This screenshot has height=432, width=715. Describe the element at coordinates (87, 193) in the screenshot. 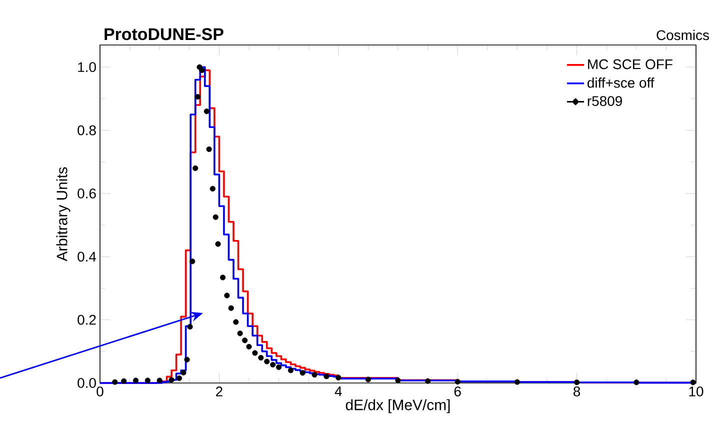

I see `y-tick-label: 0.6` at that location.